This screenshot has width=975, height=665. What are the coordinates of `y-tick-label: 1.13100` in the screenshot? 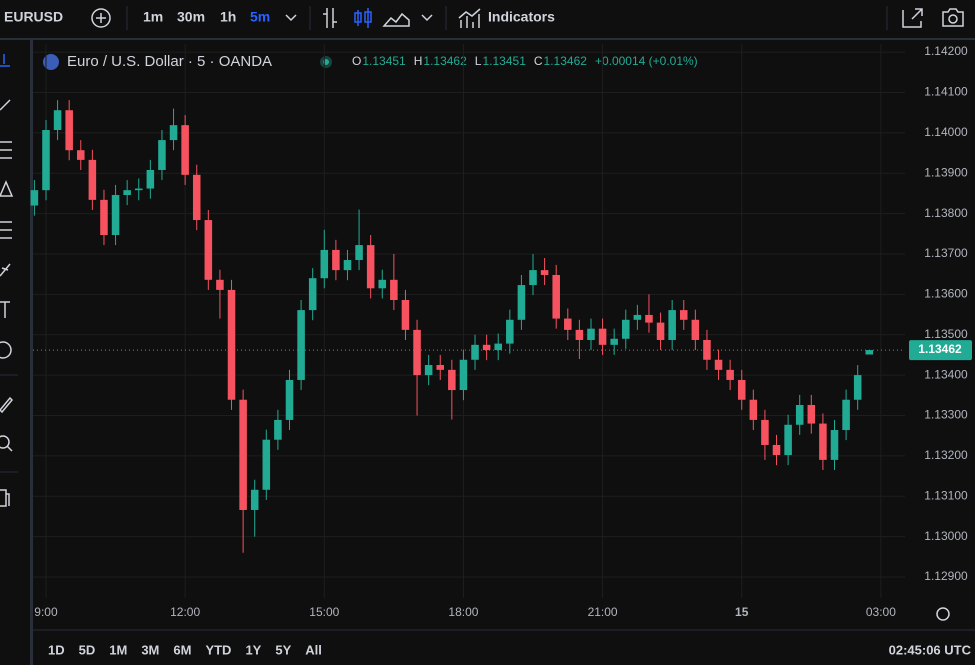 It's located at (946, 495).